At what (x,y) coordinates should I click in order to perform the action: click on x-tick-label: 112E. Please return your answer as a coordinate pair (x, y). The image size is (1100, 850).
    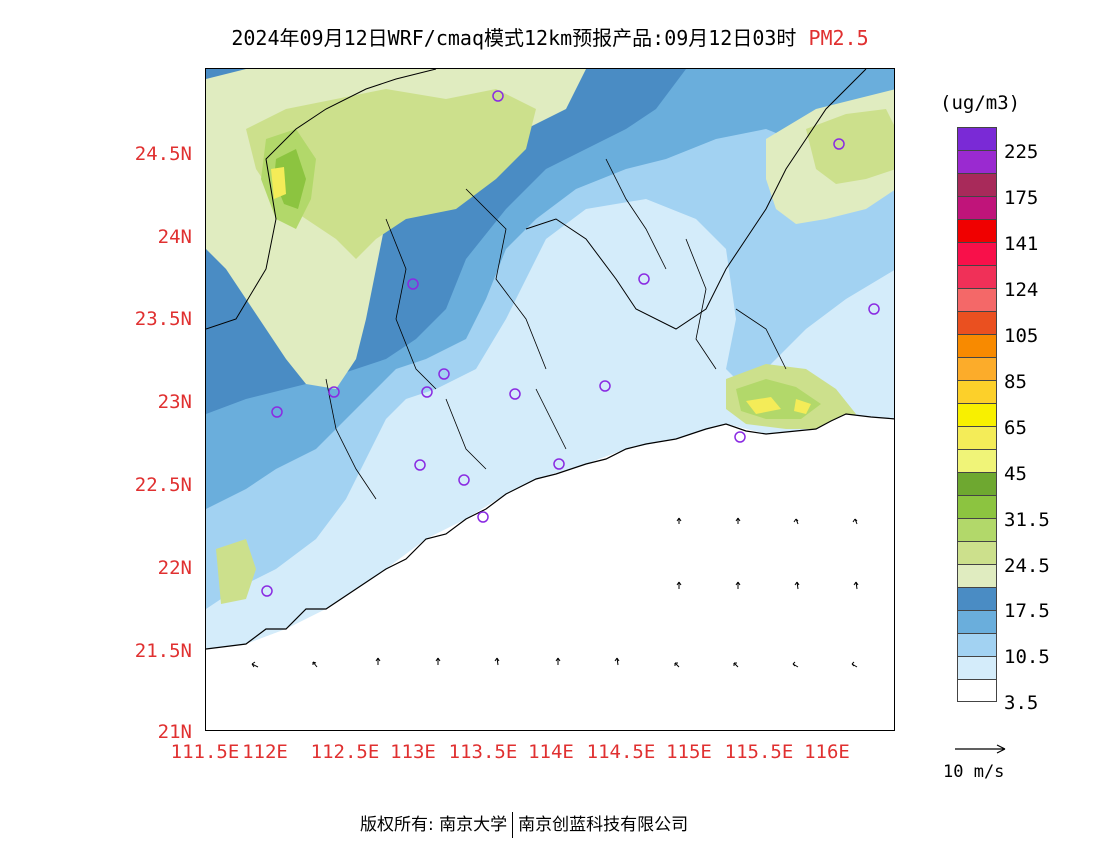
    Looking at the image, I should click on (265, 752).